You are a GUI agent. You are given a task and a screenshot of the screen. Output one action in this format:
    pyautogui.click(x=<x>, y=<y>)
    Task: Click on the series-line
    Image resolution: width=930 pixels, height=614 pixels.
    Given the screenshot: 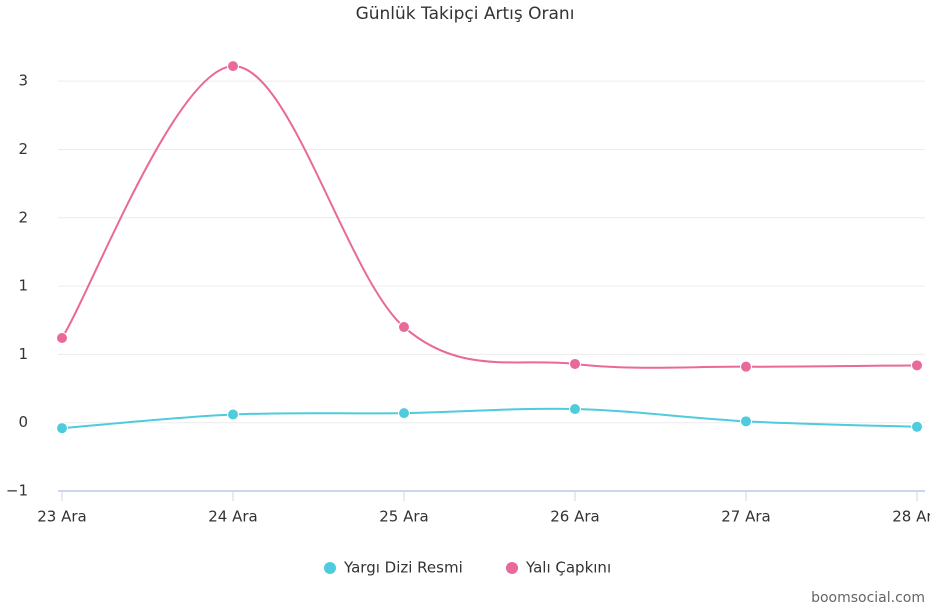 What is the action you would take?
    pyautogui.click(x=489, y=418)
    